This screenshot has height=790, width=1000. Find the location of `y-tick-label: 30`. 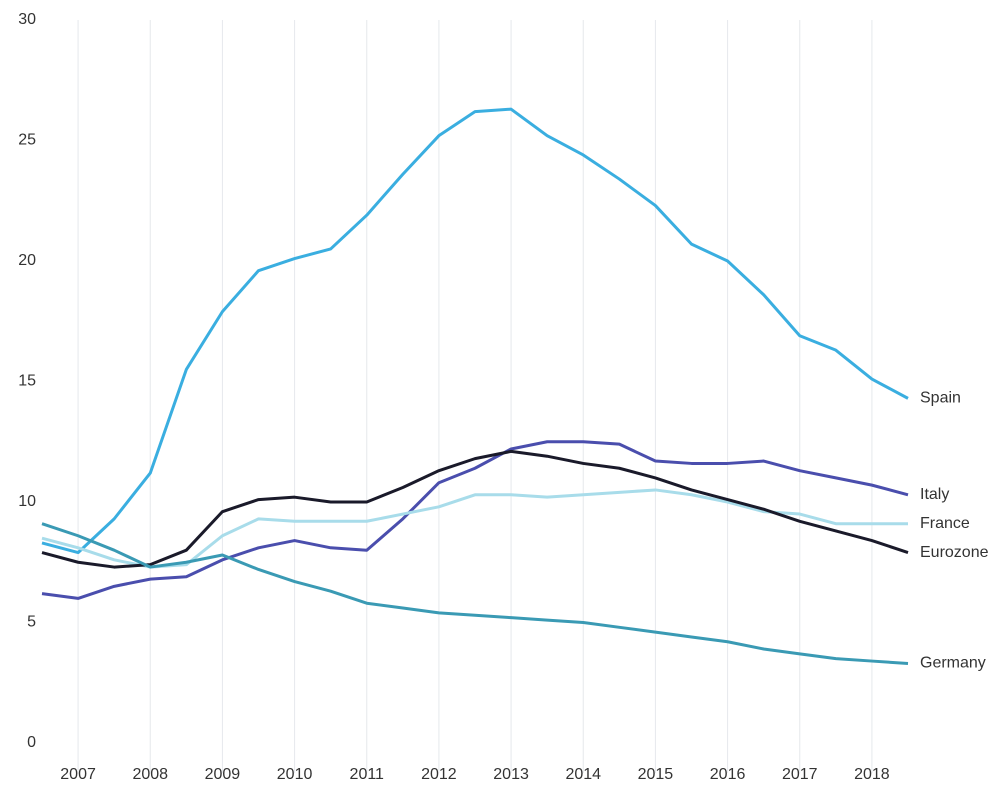

y-tick-label: 30 is located at coordinates (27, 19).